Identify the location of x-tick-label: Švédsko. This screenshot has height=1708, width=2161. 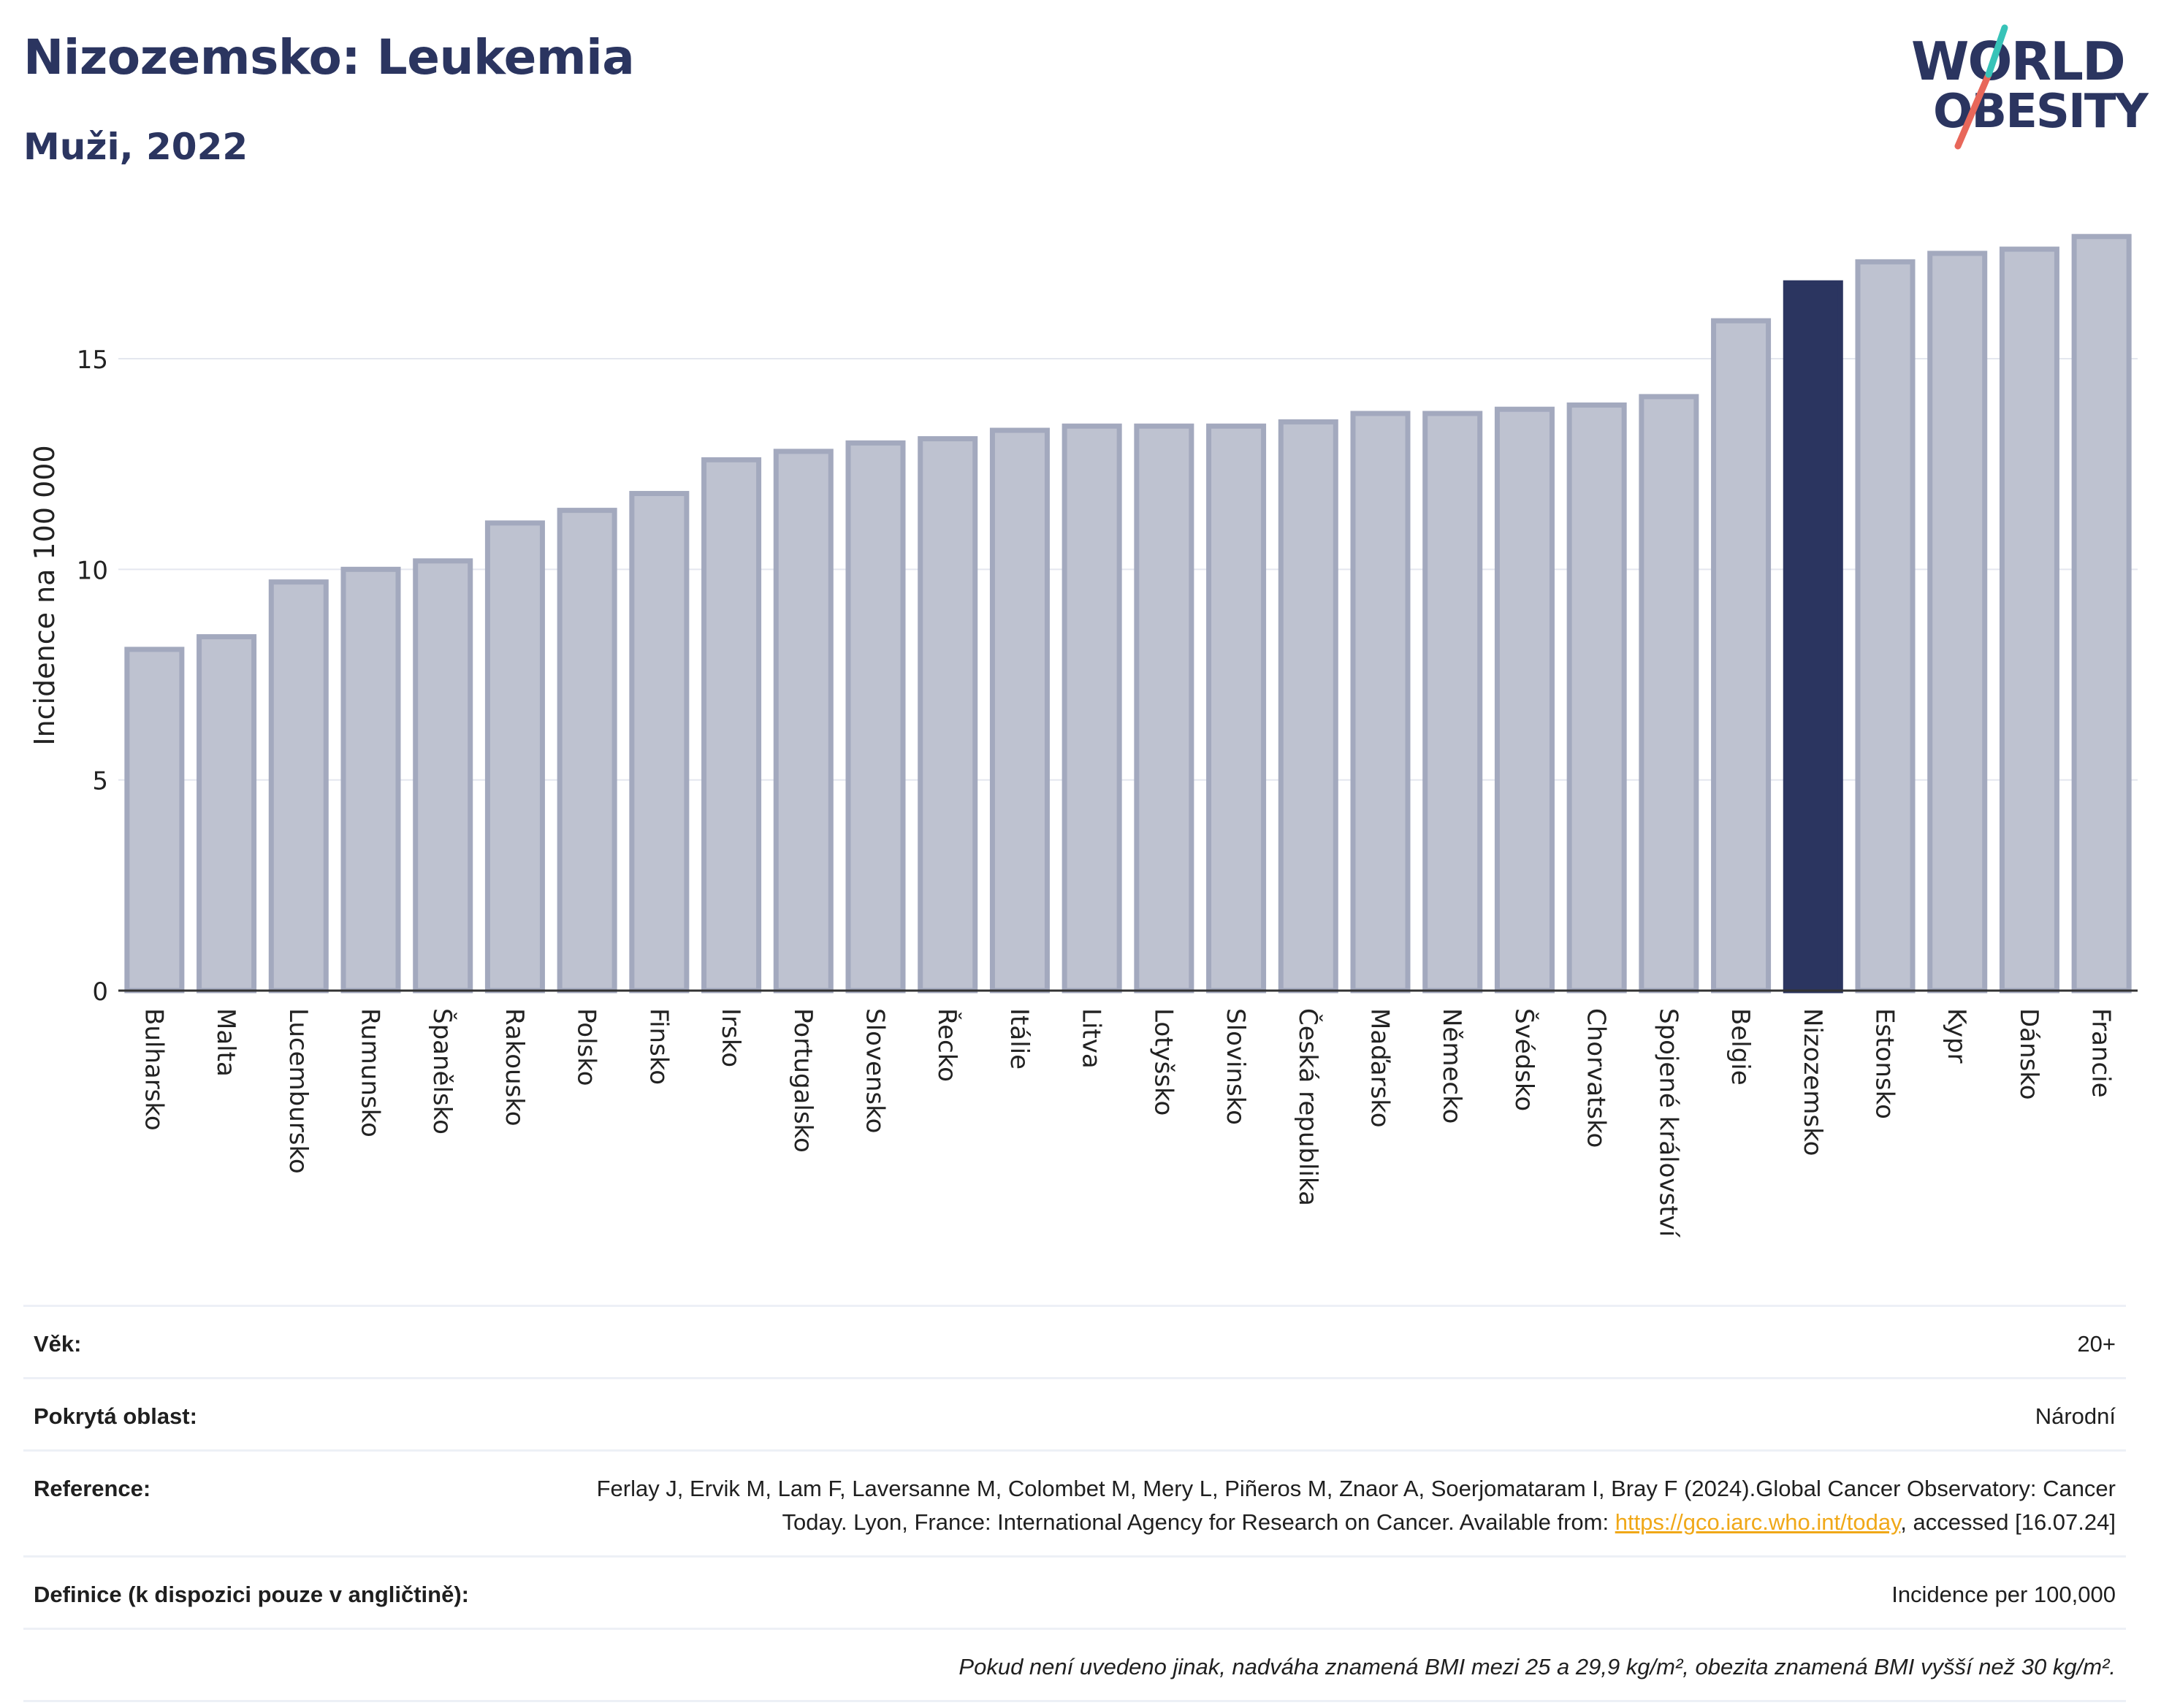
(1524, 1059).